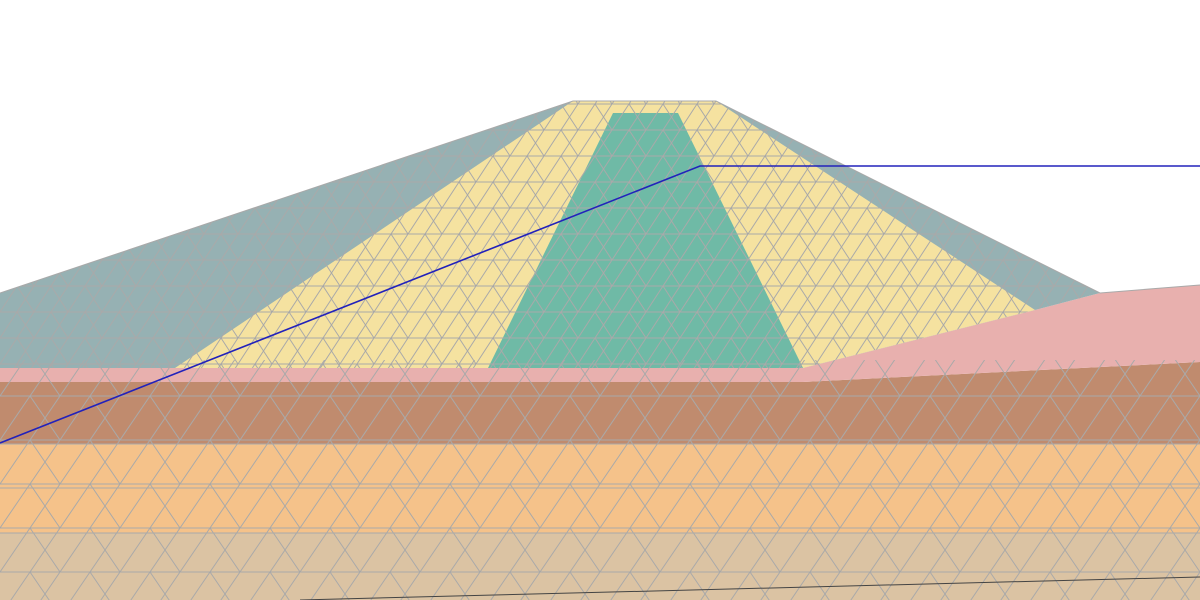 Image resolution: width=1200 pixels, height=600 pixels. Describe the element at coordinates (749, 588) in the screenshot. I see `reference-line` at that location.